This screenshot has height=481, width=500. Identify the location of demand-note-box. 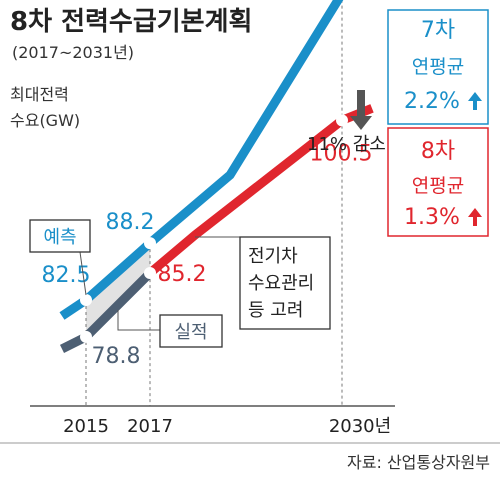
(285, 283).